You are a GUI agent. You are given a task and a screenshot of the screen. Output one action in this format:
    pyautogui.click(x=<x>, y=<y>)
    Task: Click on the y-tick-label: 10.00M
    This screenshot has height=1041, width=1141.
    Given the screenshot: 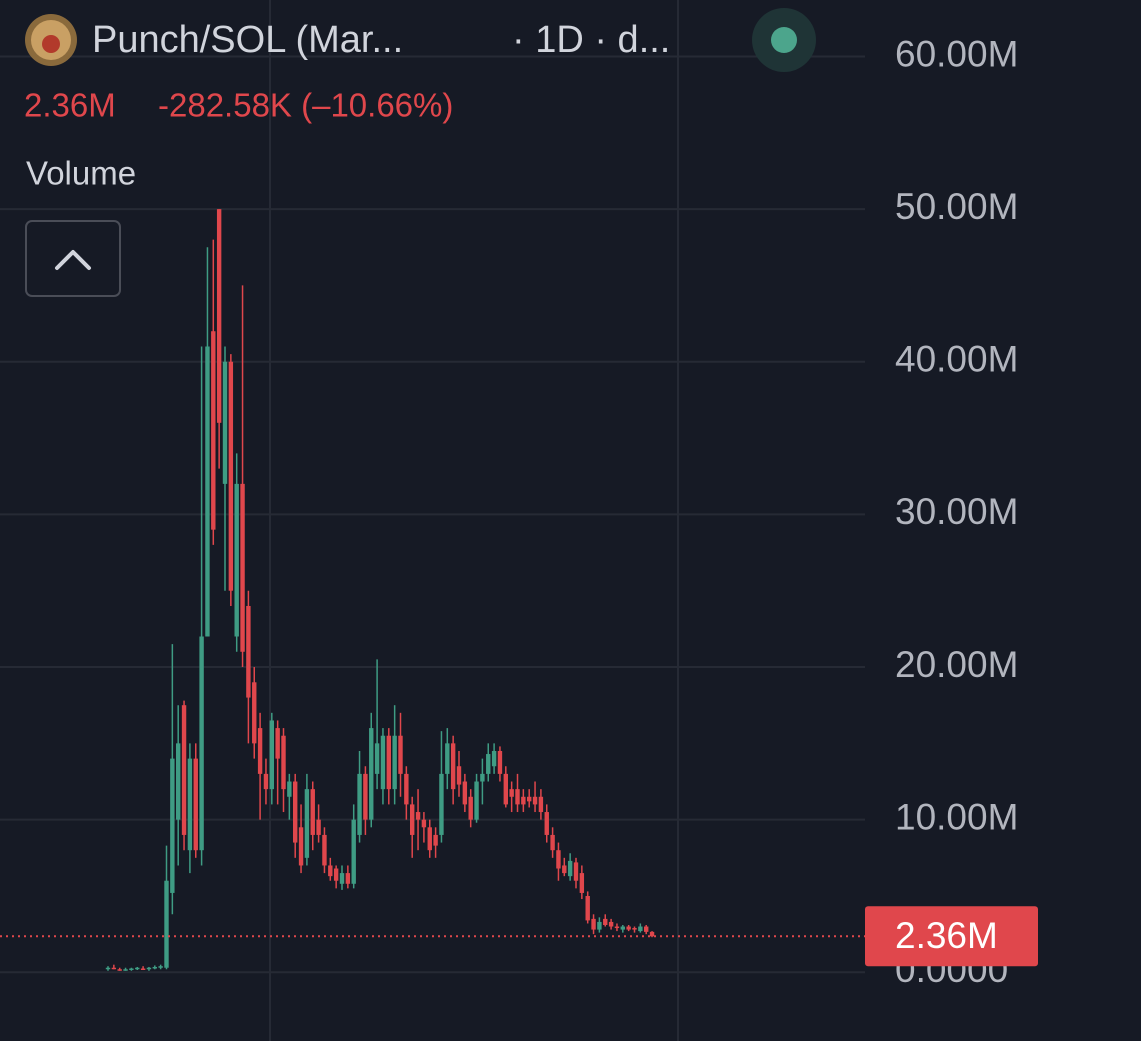 What is the action you would take?
    pyautogui.click(x=956, y=816)
    